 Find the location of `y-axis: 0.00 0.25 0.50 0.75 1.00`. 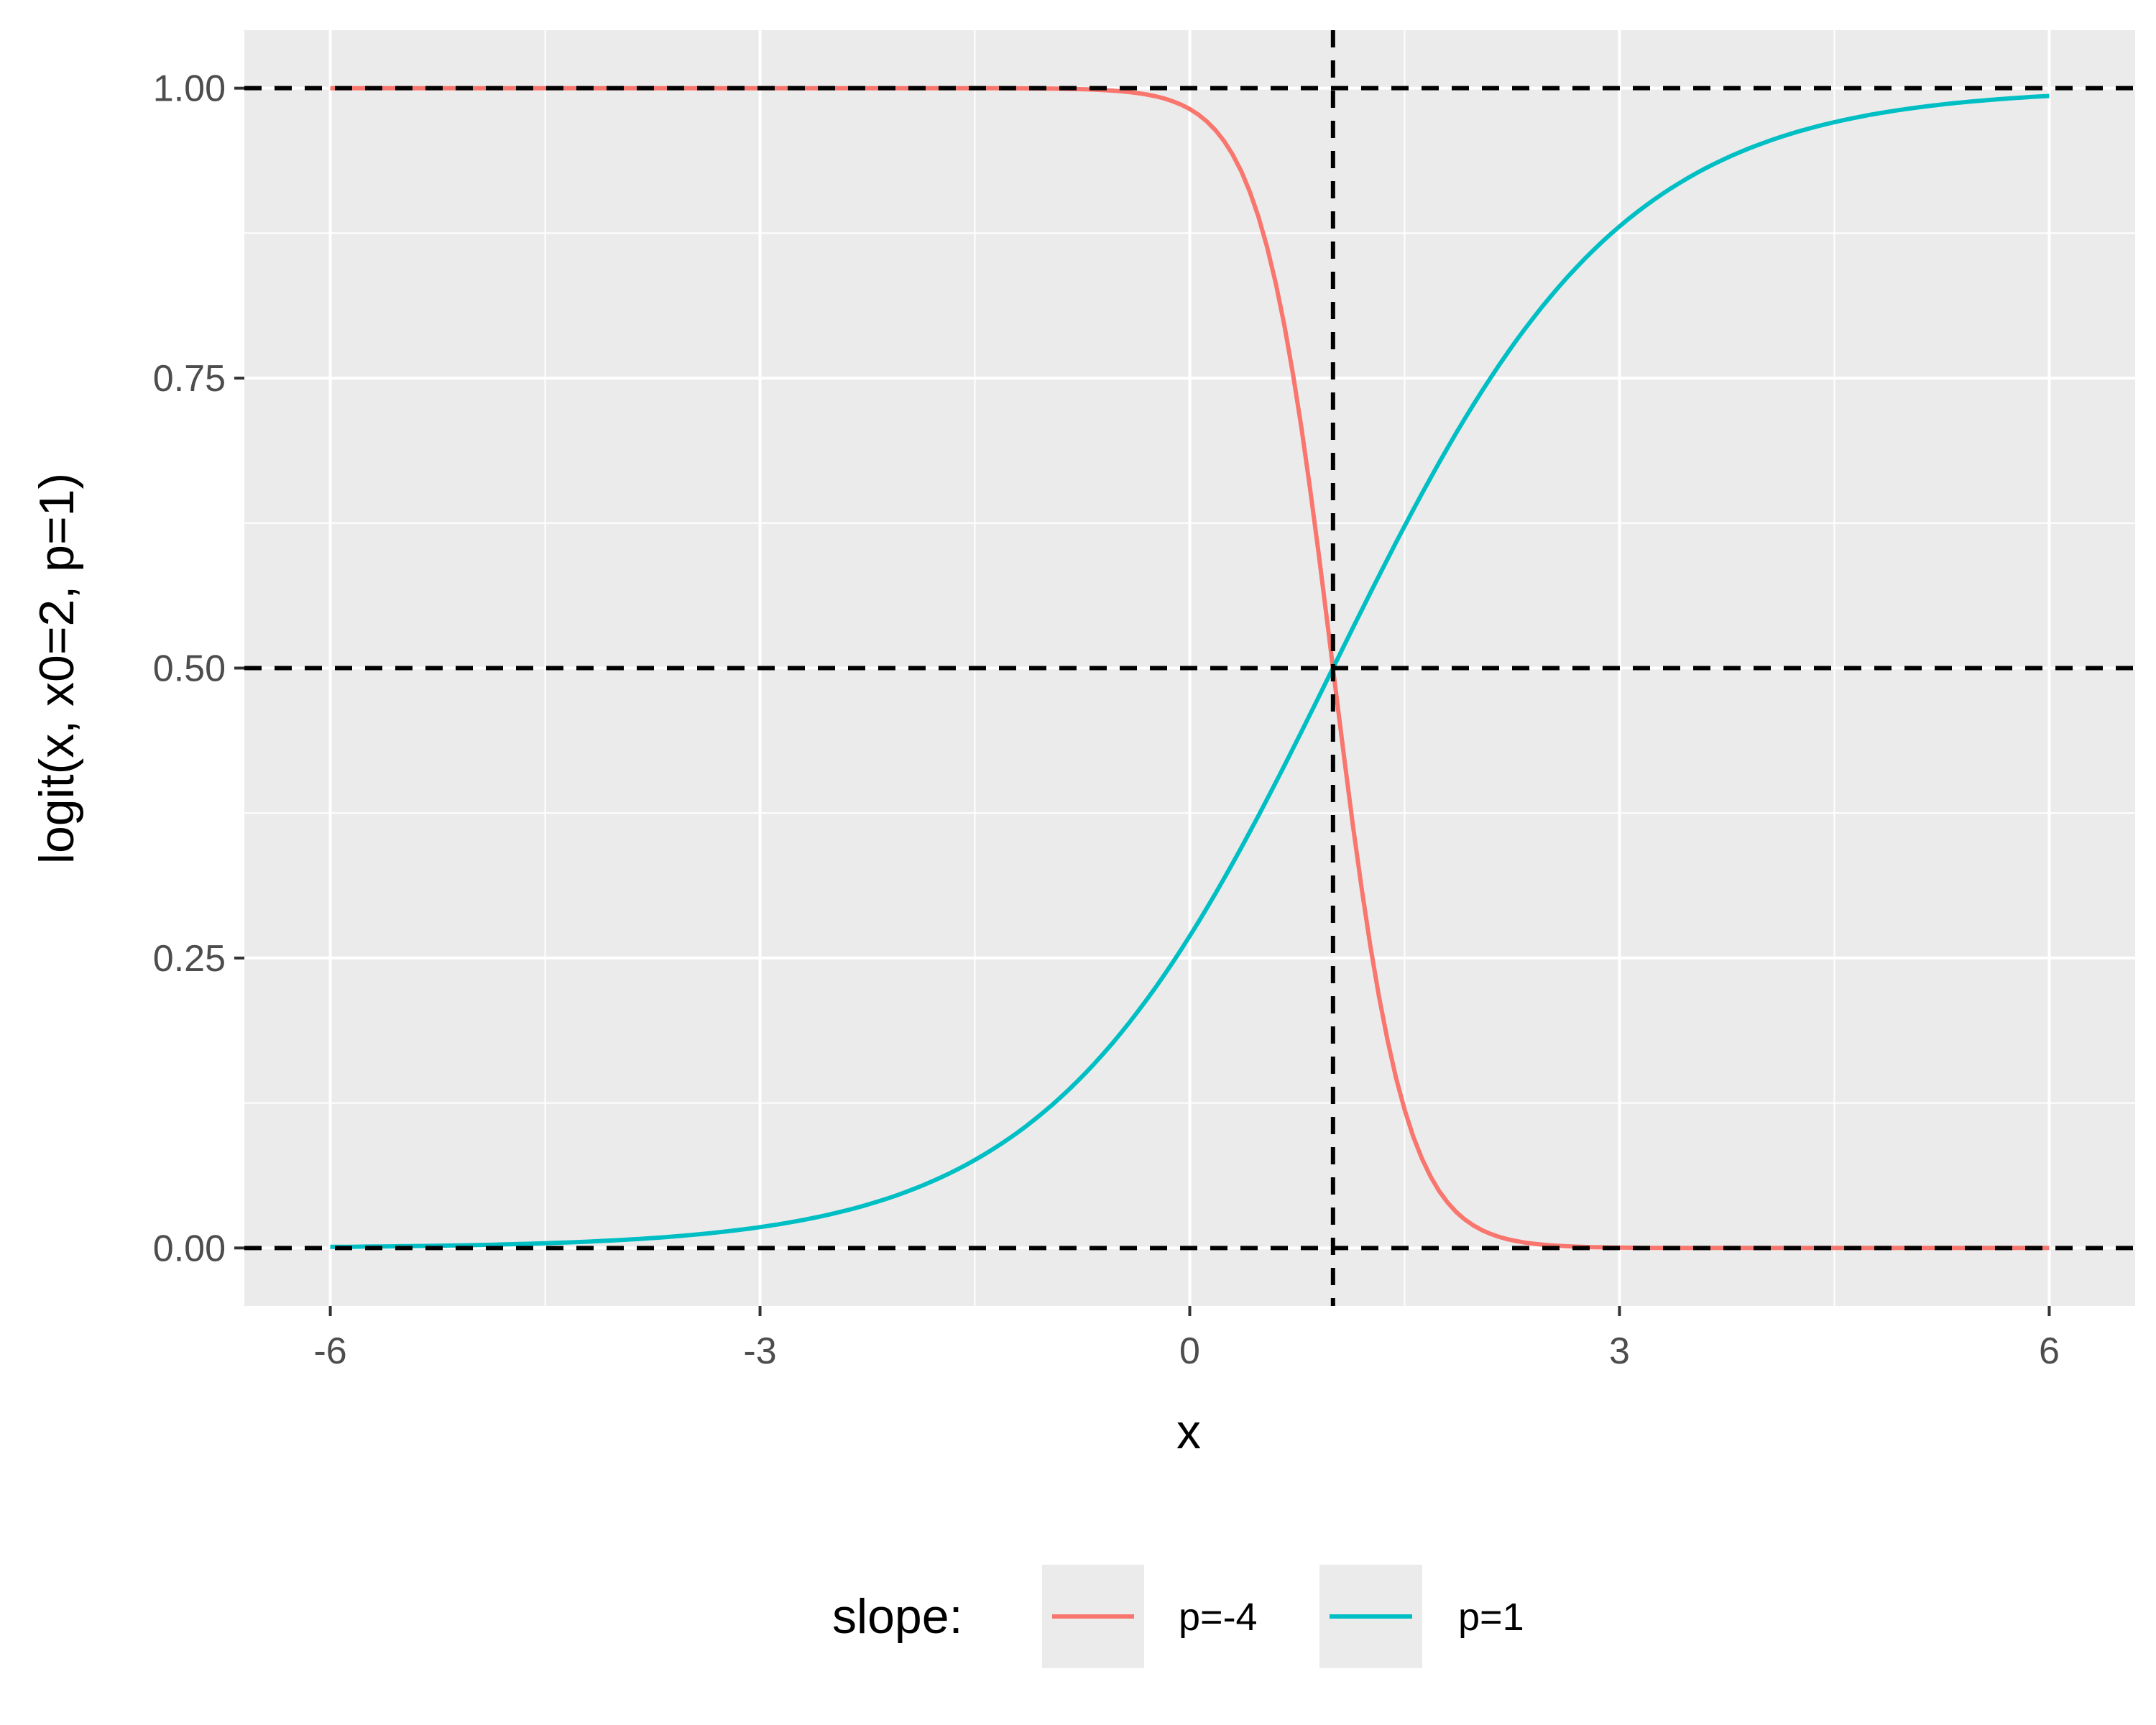

y-axis: 0.00 0.25 0.50 0.75 1.00 is located at coordinates (199, 668).